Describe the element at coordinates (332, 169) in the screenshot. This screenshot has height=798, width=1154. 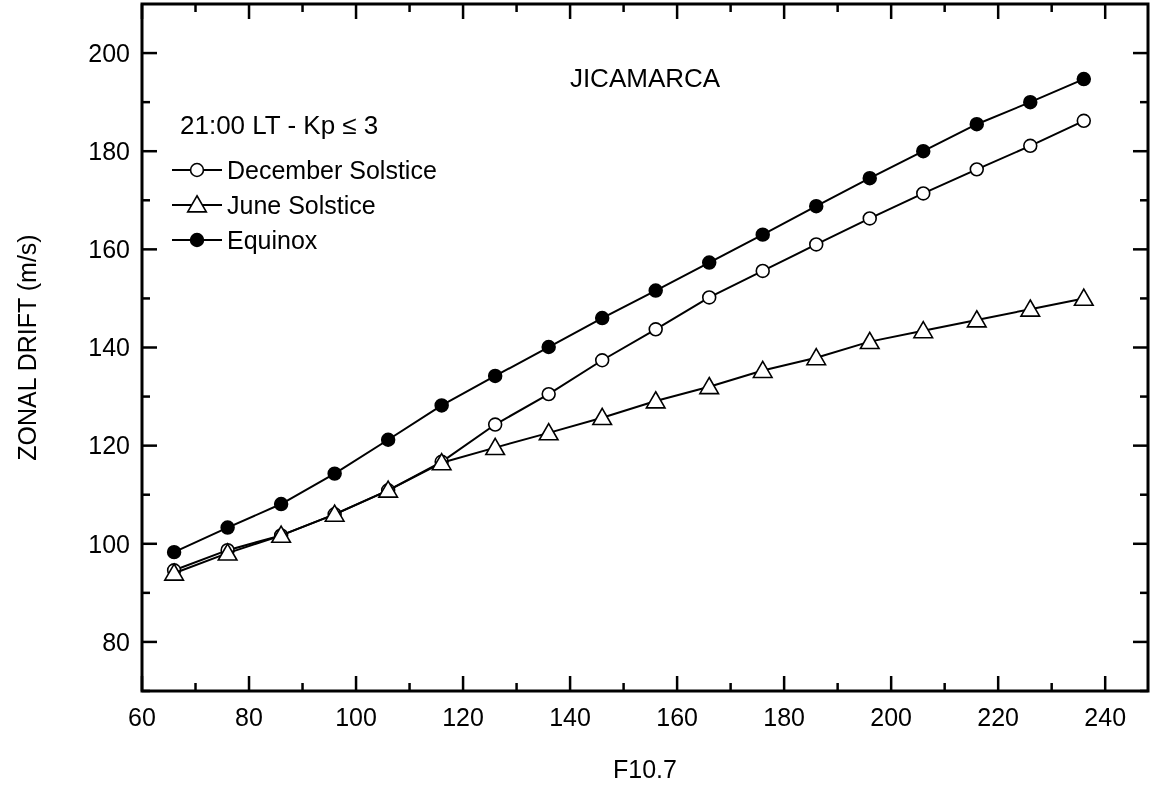
I see `legend-label: December Solstice` at that location.